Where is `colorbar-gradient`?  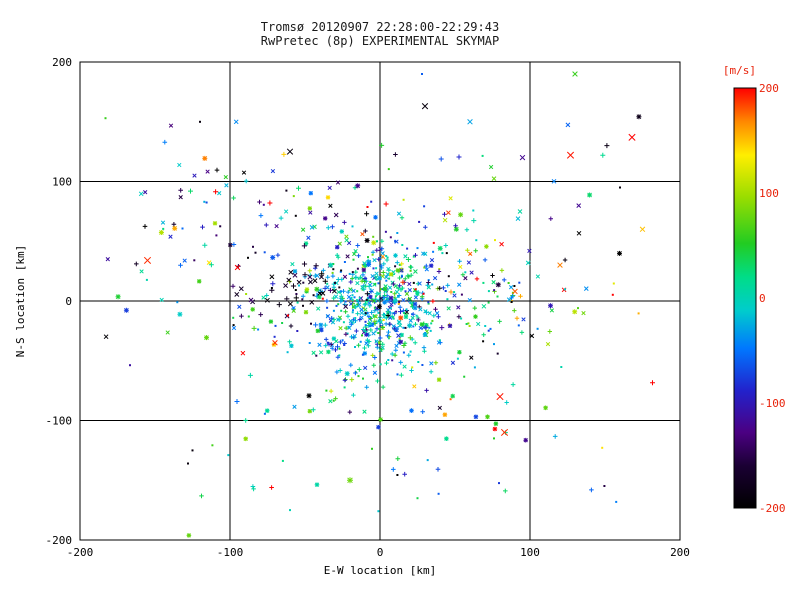 colorbar-gradient is located at coordinates (745, 298).